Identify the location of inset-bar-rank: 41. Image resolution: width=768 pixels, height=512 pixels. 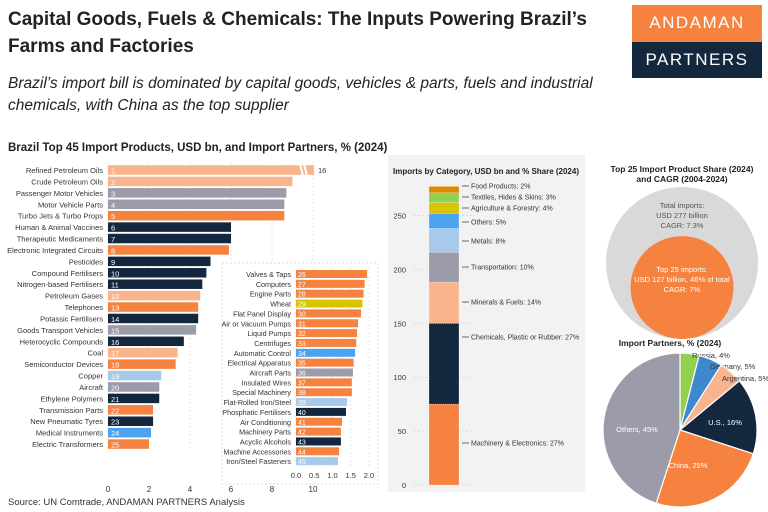
(302, 423).